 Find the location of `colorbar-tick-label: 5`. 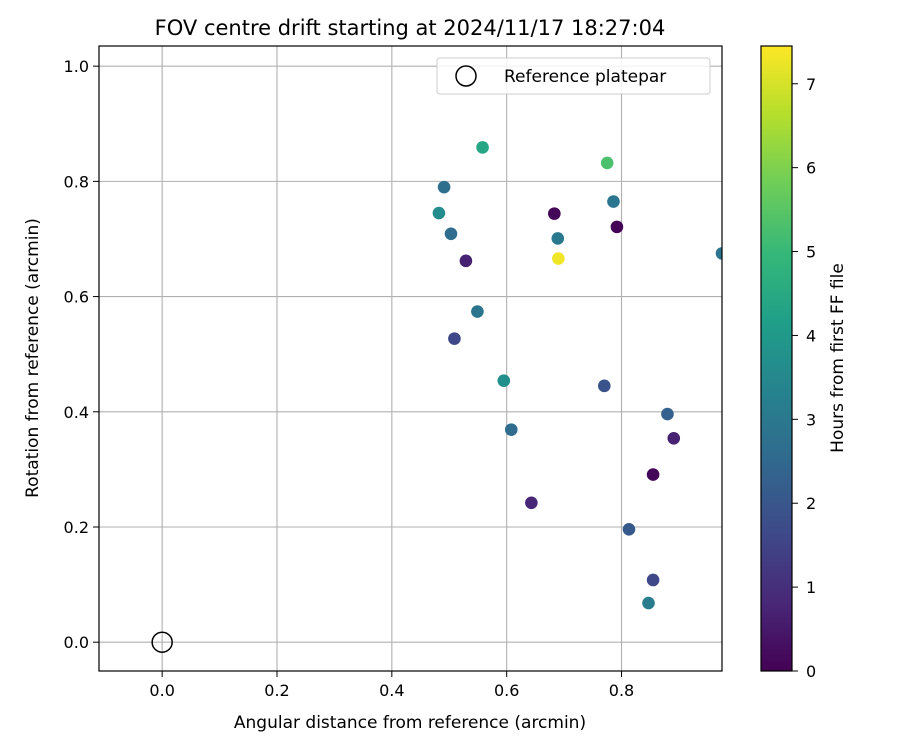

colorbar-tick-label: 5 is located at coordinates (811, 252).